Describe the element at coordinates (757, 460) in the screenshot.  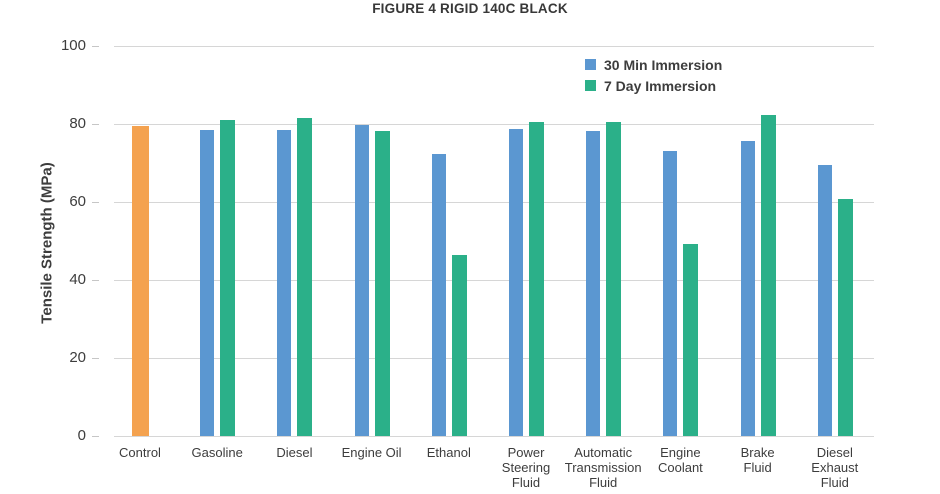
I see `x-category-label-brake-fluid: Brake Fluid` at that location.